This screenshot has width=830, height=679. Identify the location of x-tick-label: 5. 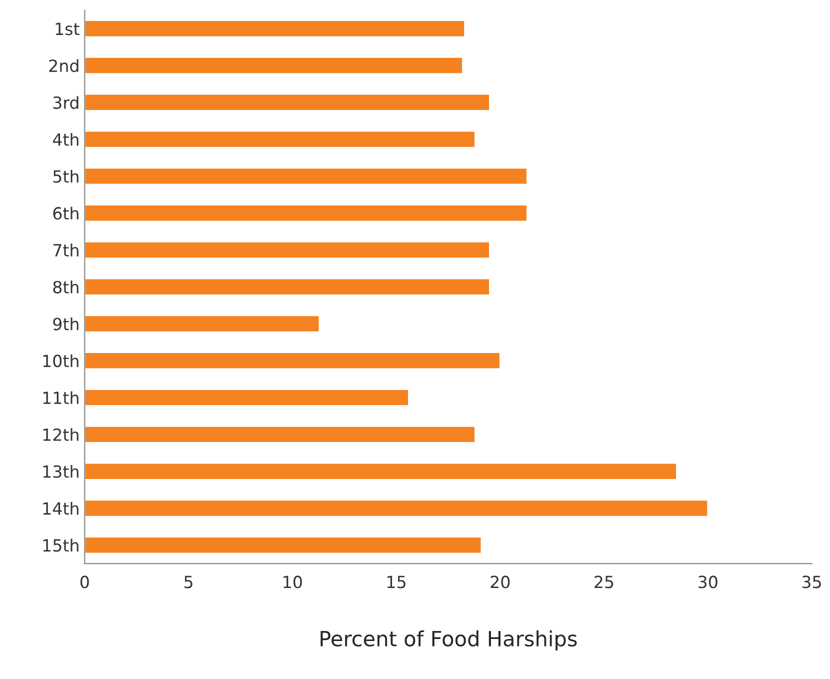
(188, 582).